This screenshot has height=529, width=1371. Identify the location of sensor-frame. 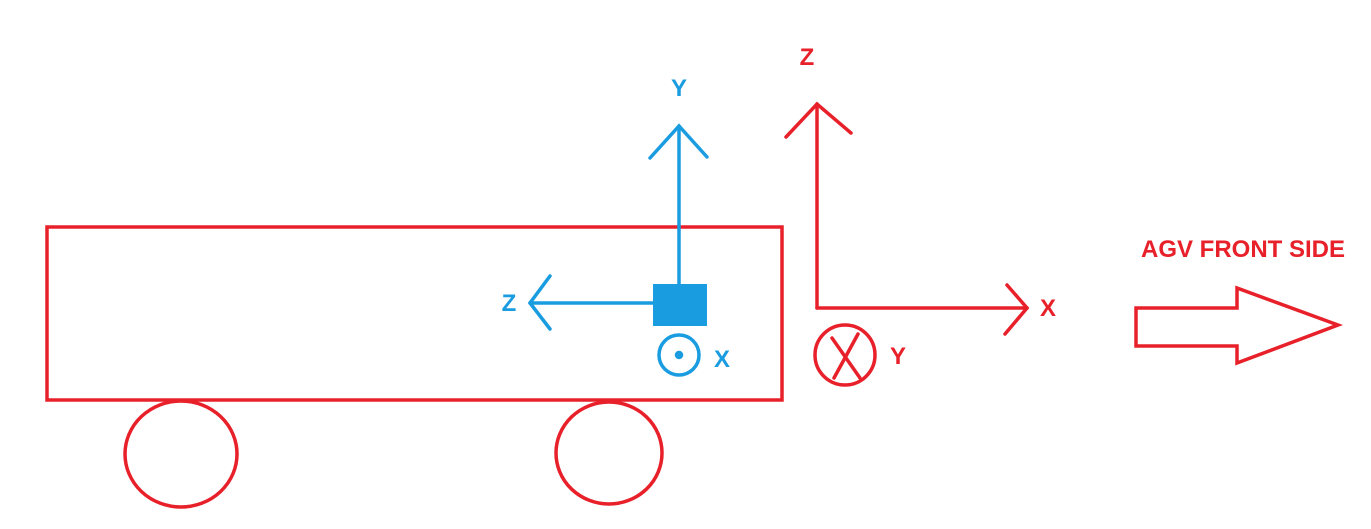
(618, 250).